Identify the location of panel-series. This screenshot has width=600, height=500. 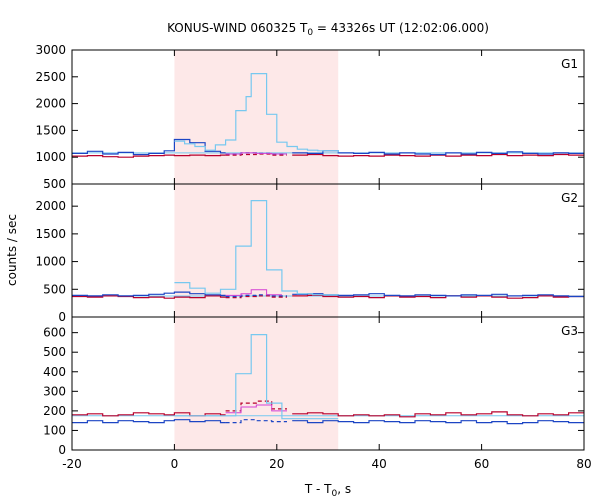
(328, 115).